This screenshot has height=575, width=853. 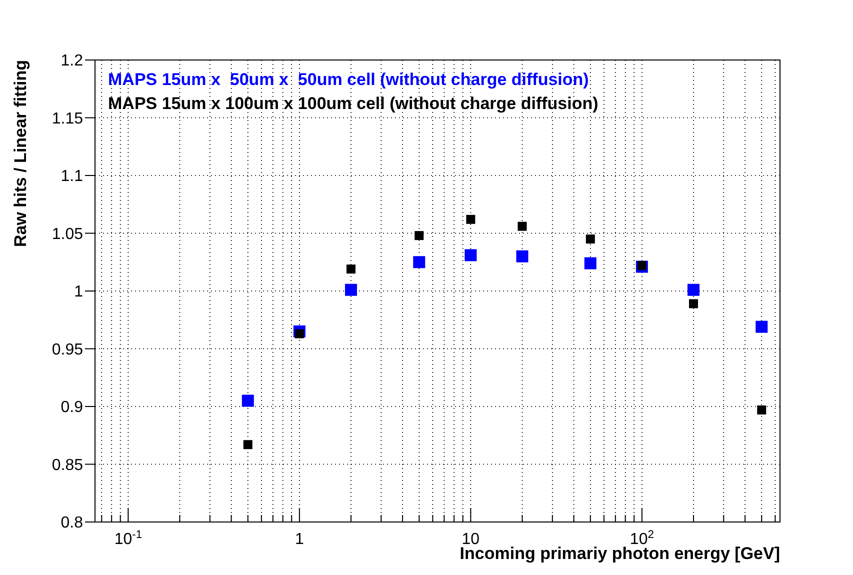 I want to click on y-axis-title: Raw hits / Linear fitting, so click(x=20, y=154).